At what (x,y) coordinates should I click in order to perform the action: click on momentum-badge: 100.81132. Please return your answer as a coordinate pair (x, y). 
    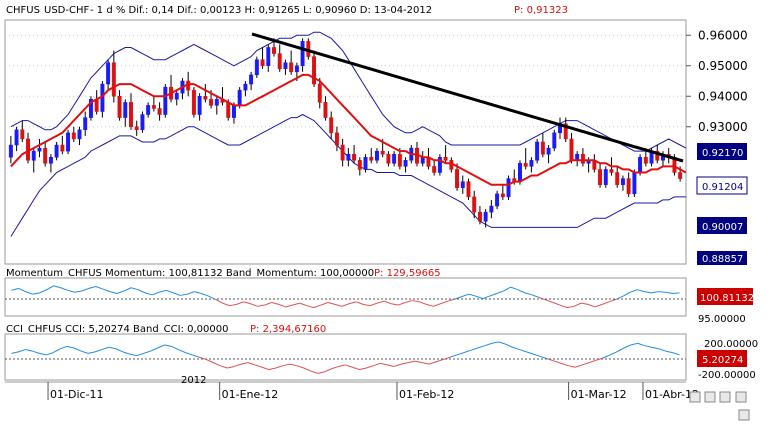
    Looking at the image, I should click on (725, 296).